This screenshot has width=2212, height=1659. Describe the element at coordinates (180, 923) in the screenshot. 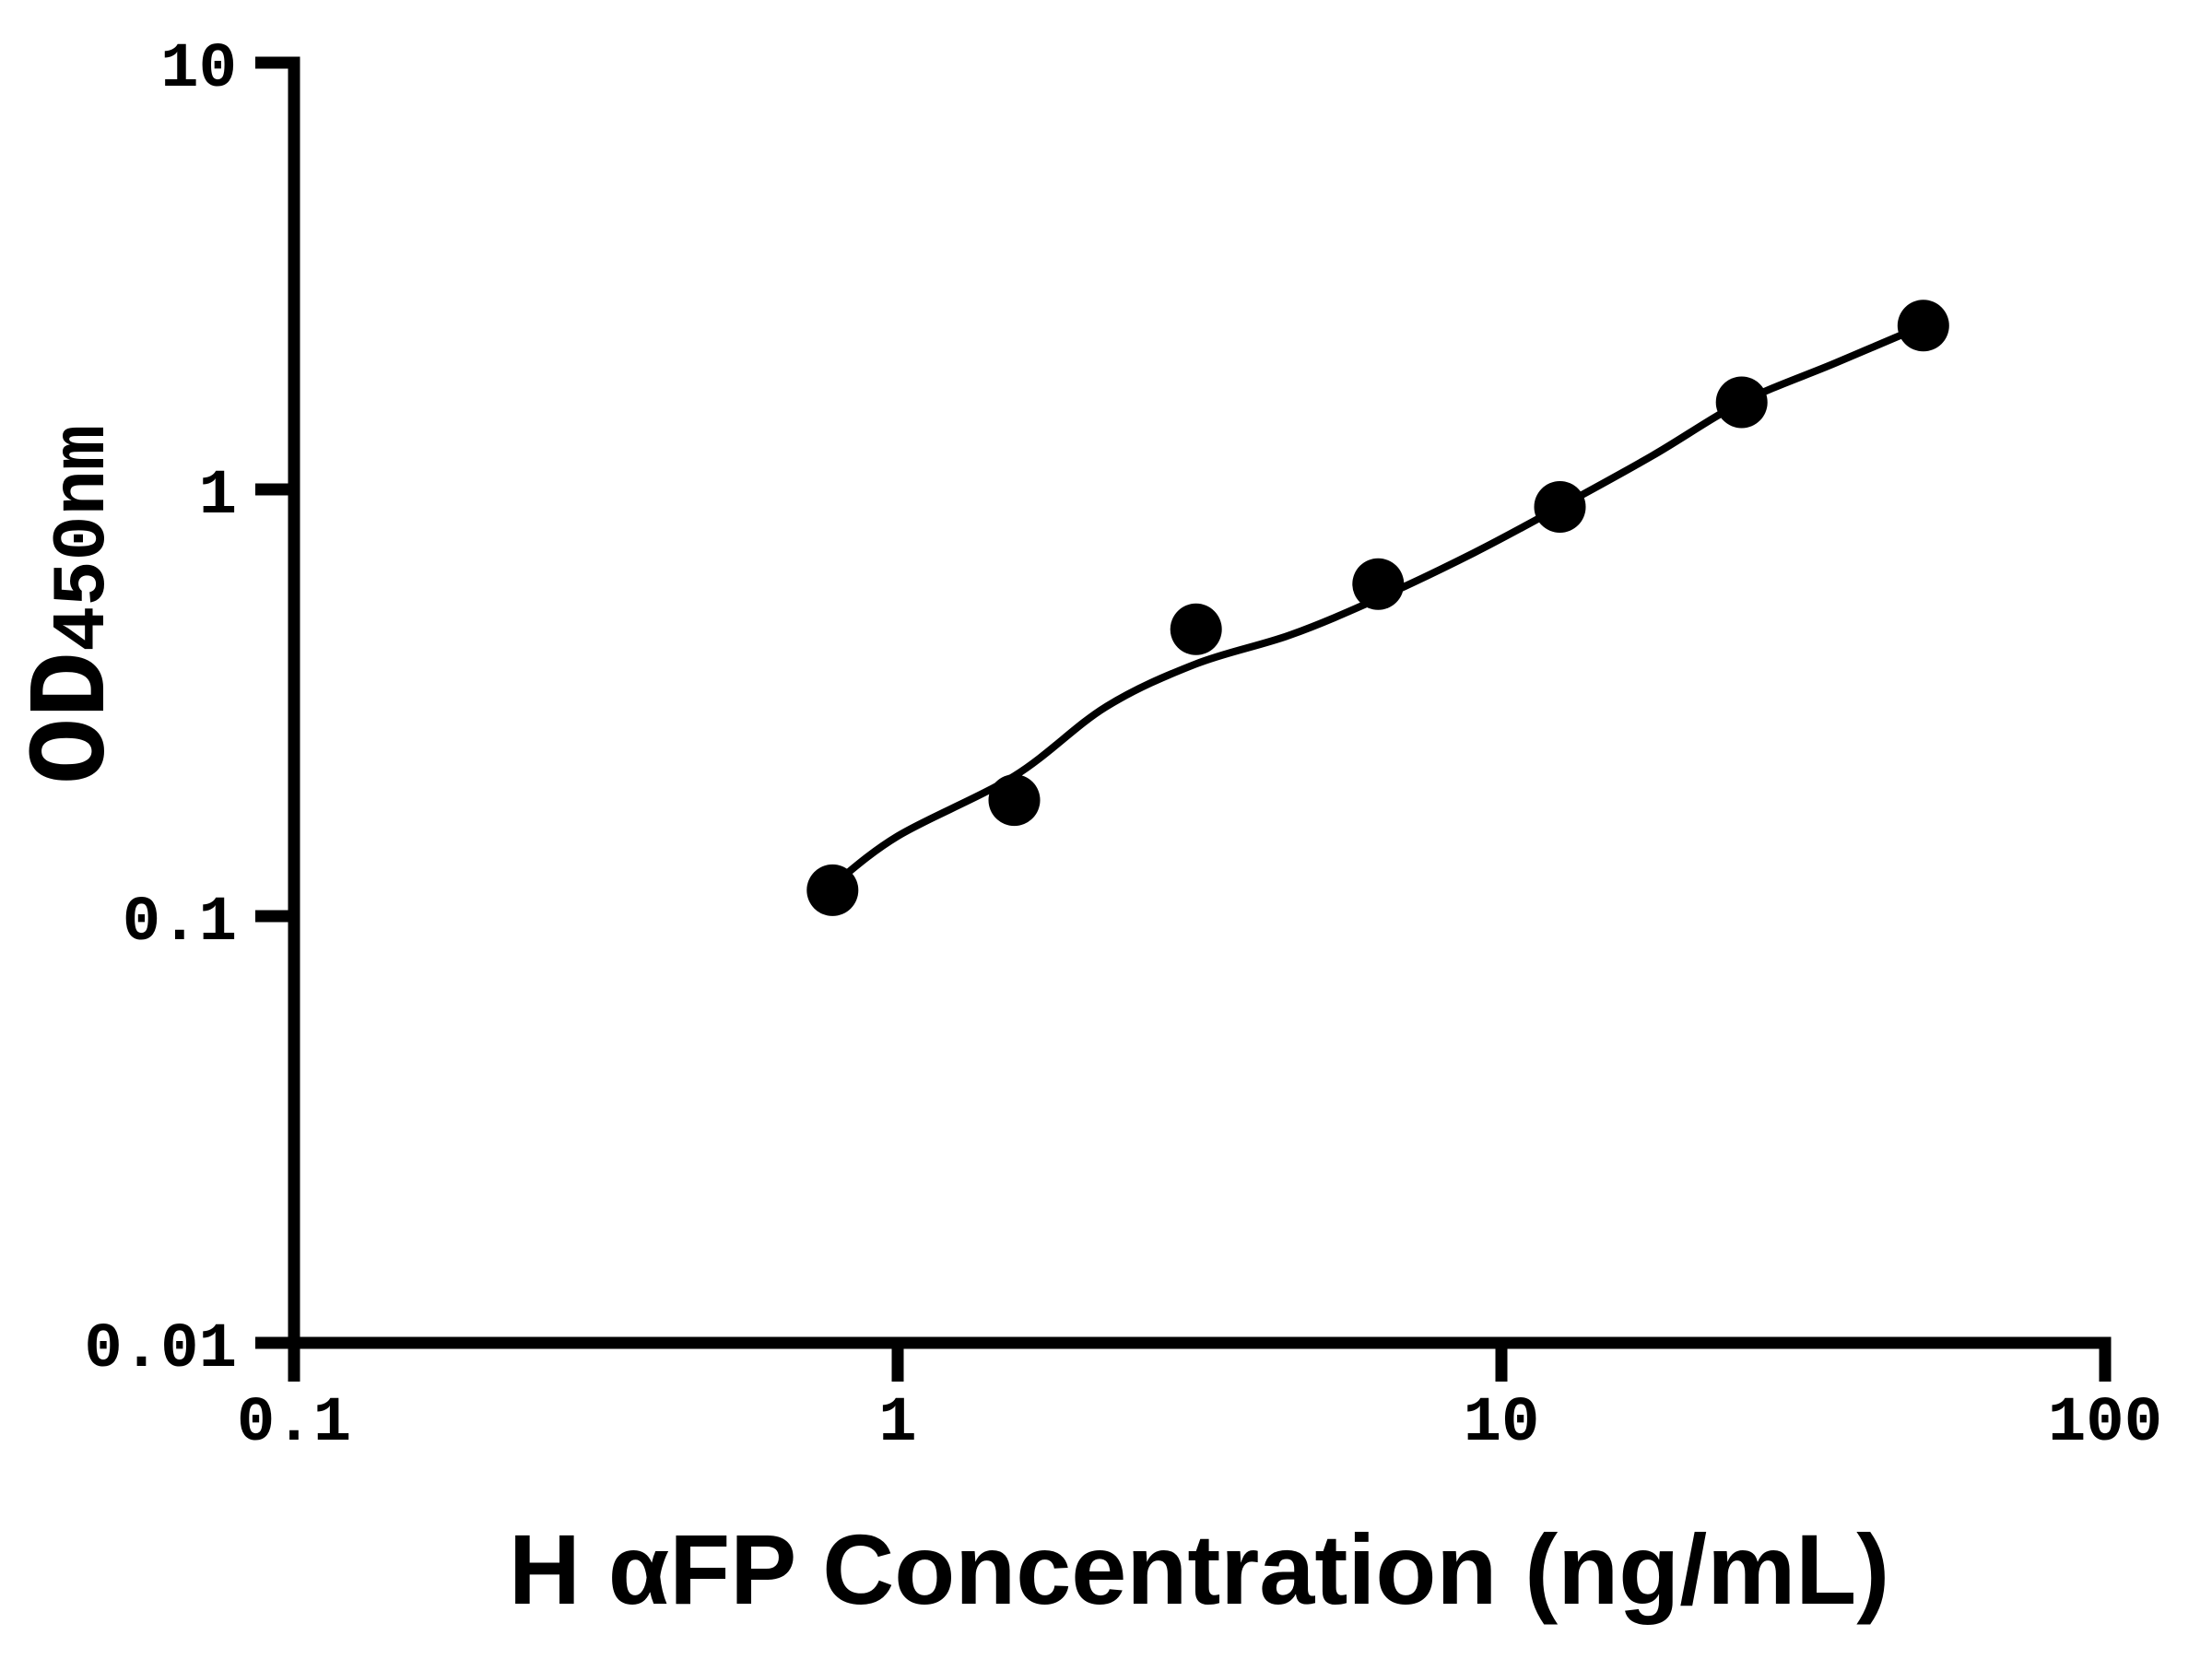

I see `y-tick-label: 0.1` at that location.